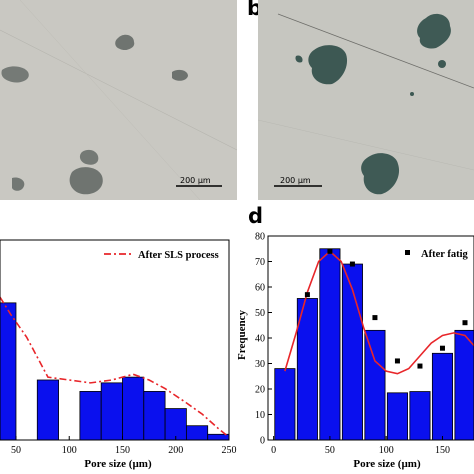 The width and height of the screenshot is (474, 474). Describe the element at coordinates (260, 313) in the screenshot. I see `y-tick-label: 50` at that location.